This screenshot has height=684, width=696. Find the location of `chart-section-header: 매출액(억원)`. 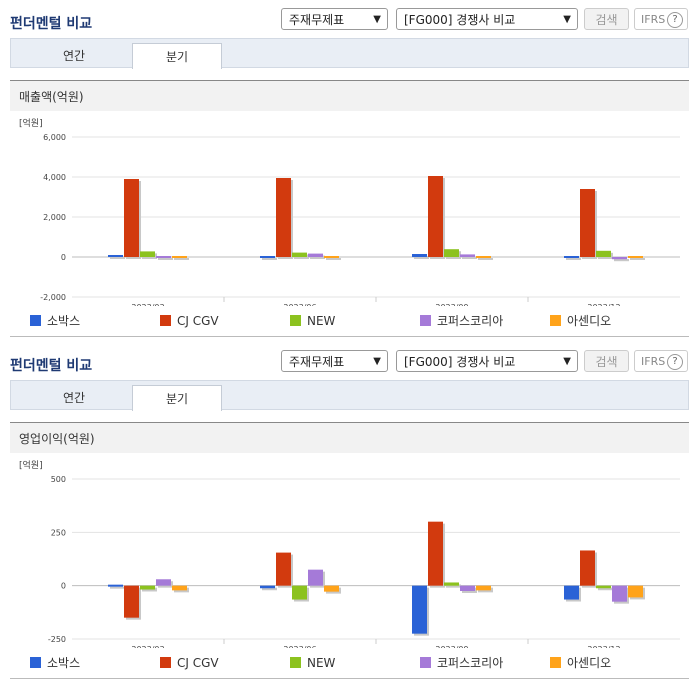

chart-section-header: 매출액(억원) is located at coordinates (349, 95).